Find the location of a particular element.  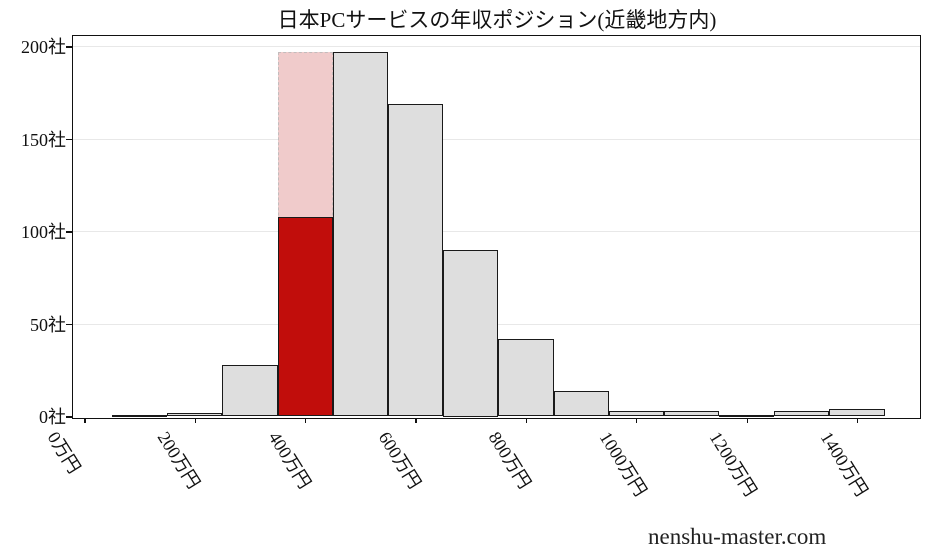

x-tick-label-800: 800万円 is located at coordinates (510, 460).